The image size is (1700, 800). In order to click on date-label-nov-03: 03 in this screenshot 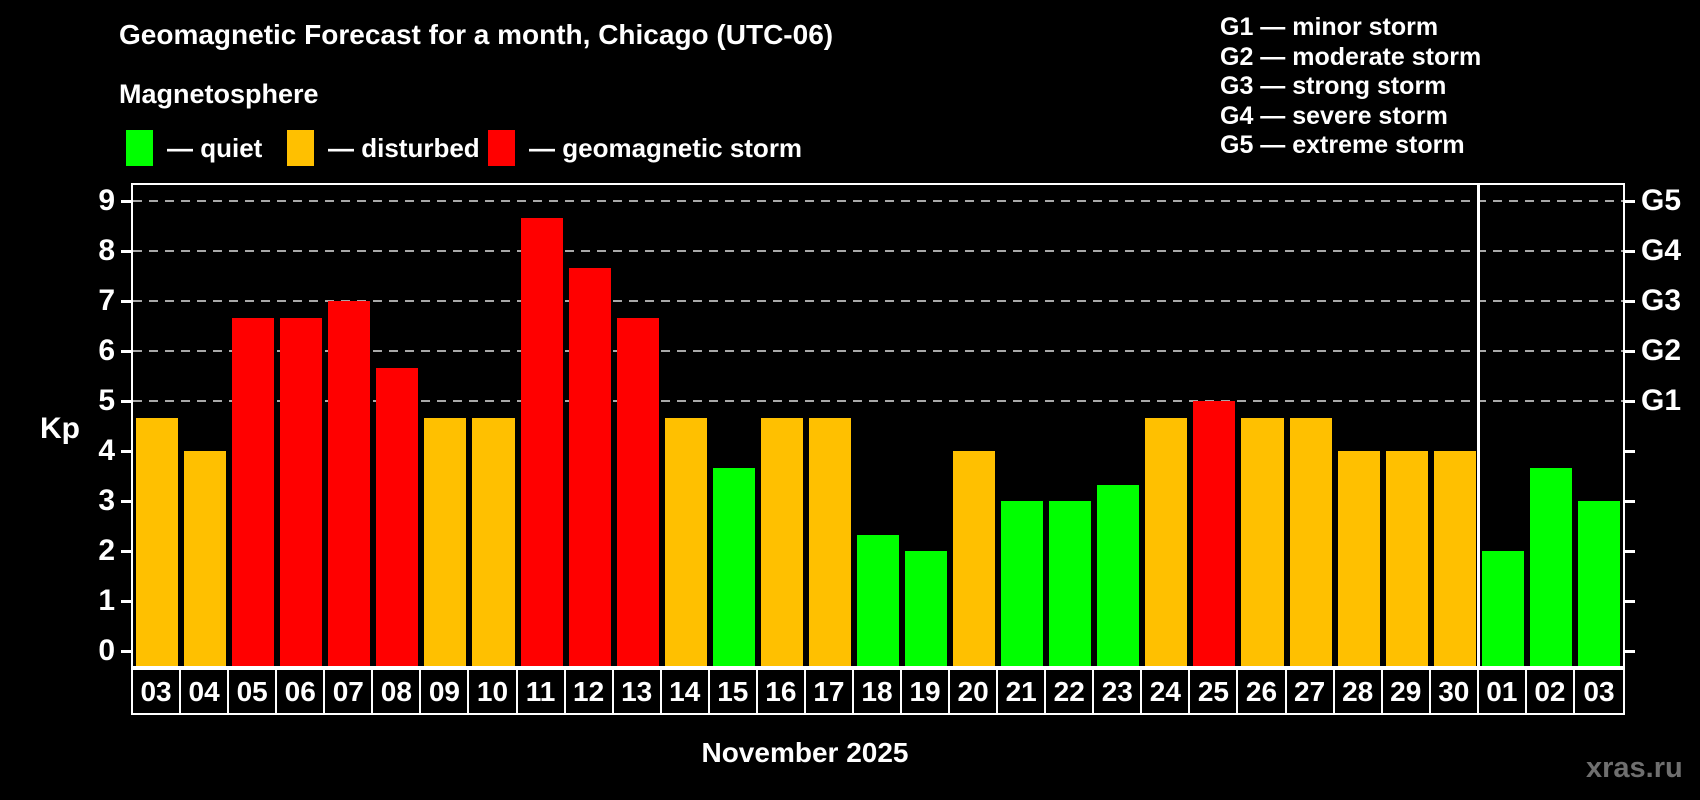, I will do `click(156, 691)`.